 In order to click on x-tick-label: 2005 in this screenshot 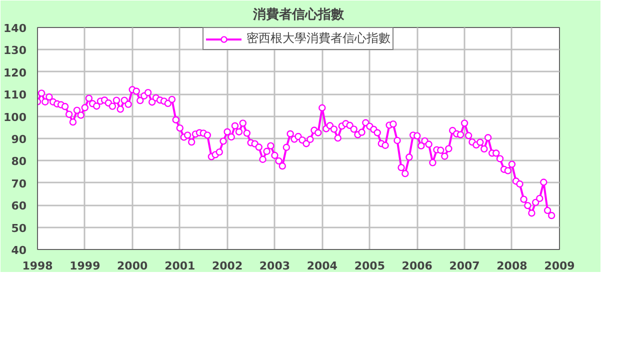, I will do `click(370, 266)`.